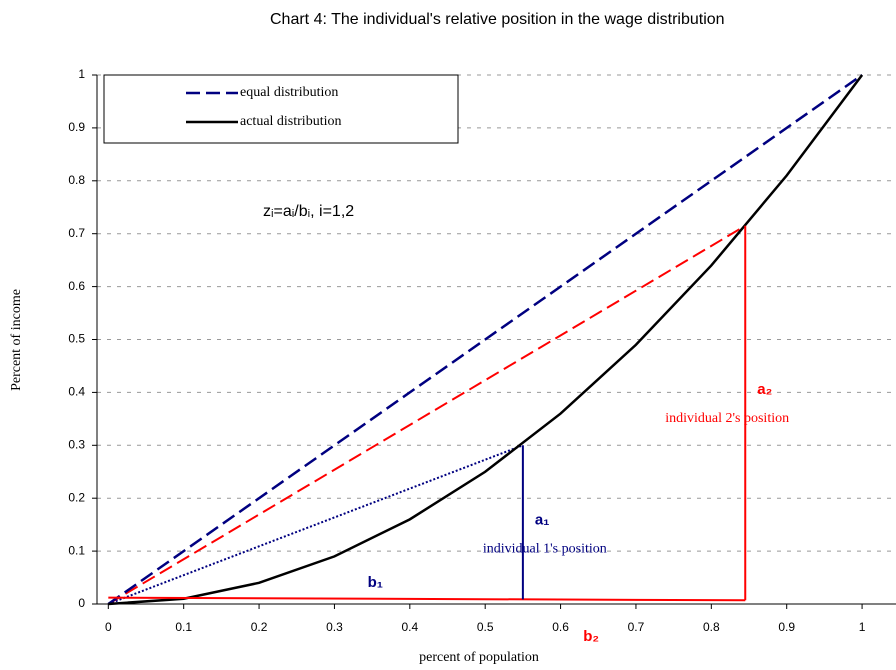 The width and height of the screenshot is (896, 670). I want to click on a-label: a₂, so click(764, 389).